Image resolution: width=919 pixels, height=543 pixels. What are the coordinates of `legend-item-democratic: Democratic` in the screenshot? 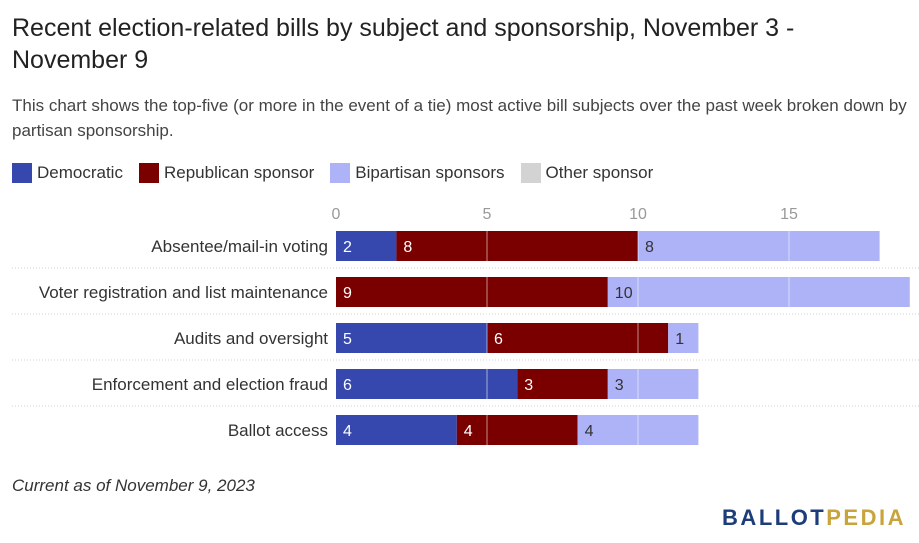 It's located at (67, 173).